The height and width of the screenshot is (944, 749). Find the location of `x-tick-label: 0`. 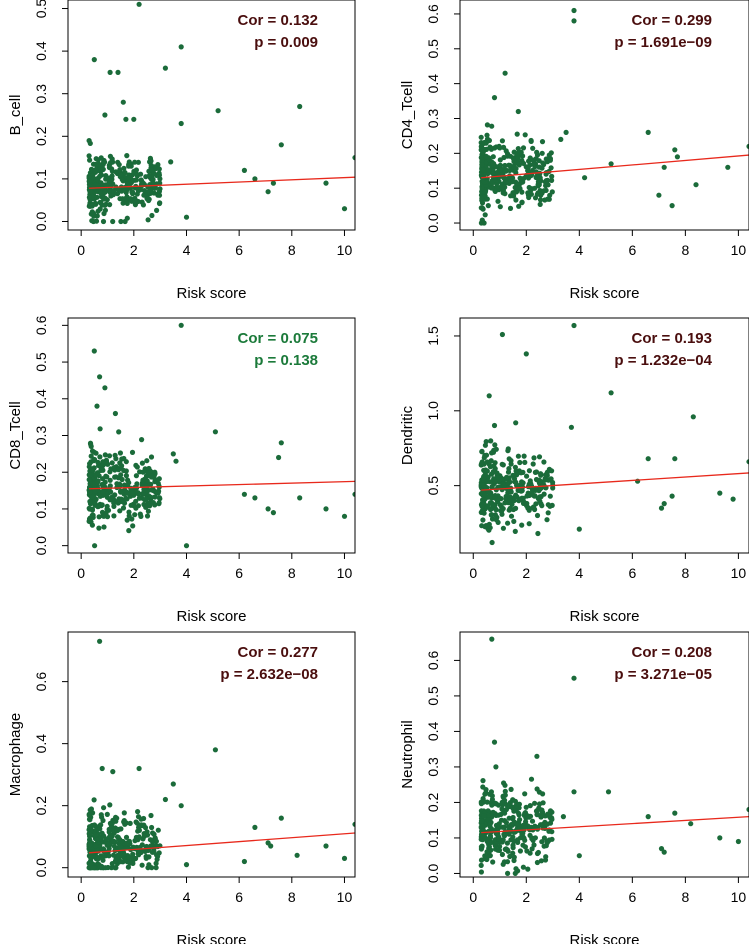

x-tick-label: 0 is located at coordinates (473, 250).